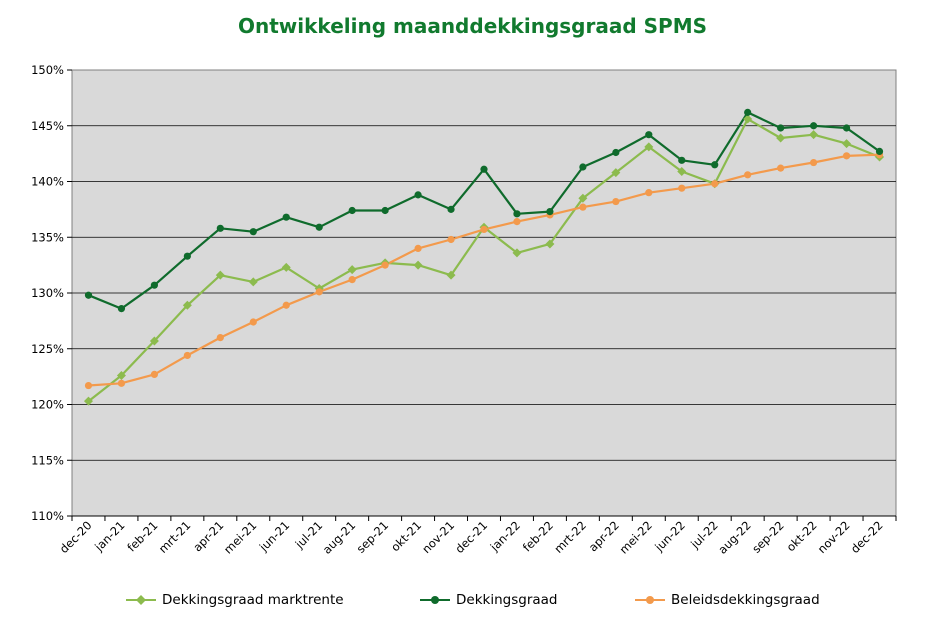 This screenshot has width=945, height=633. Describe the element at coordinates (435, 600) in the screenshot. I see `legend-marker-dekkingsgraad` at that location.